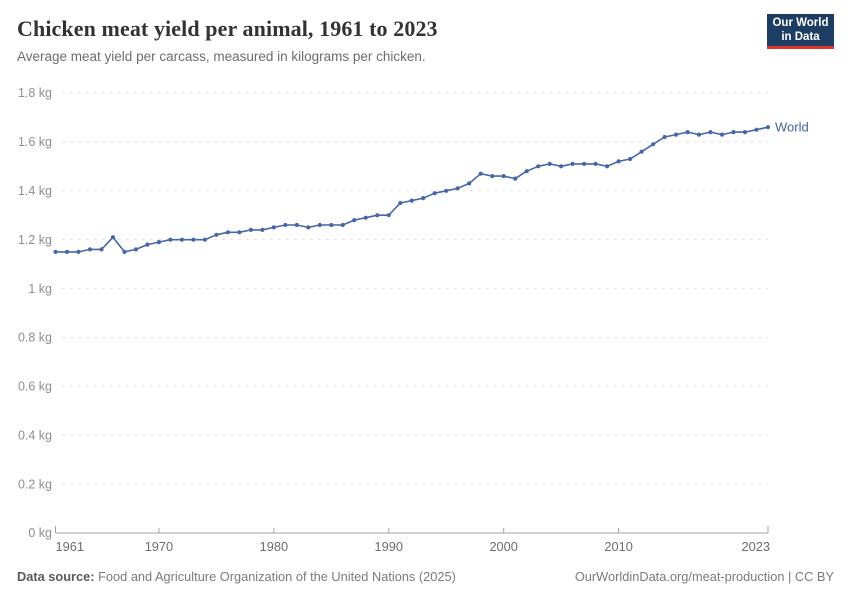 The height and width of the screenshot is (600, 850). What do you see at coordinates (35, 240) in the screenshot?
I see `y-tick-label: 1.2 kg` at bounding box center [35, 240].